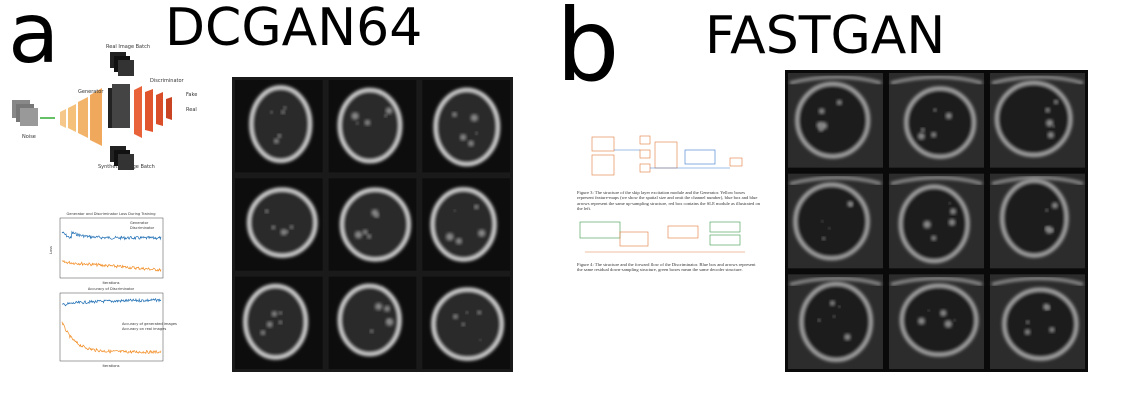  Describe the element at coordinates (139, 223) in the screenshot. I see `legend-entry: Generator` at that location.